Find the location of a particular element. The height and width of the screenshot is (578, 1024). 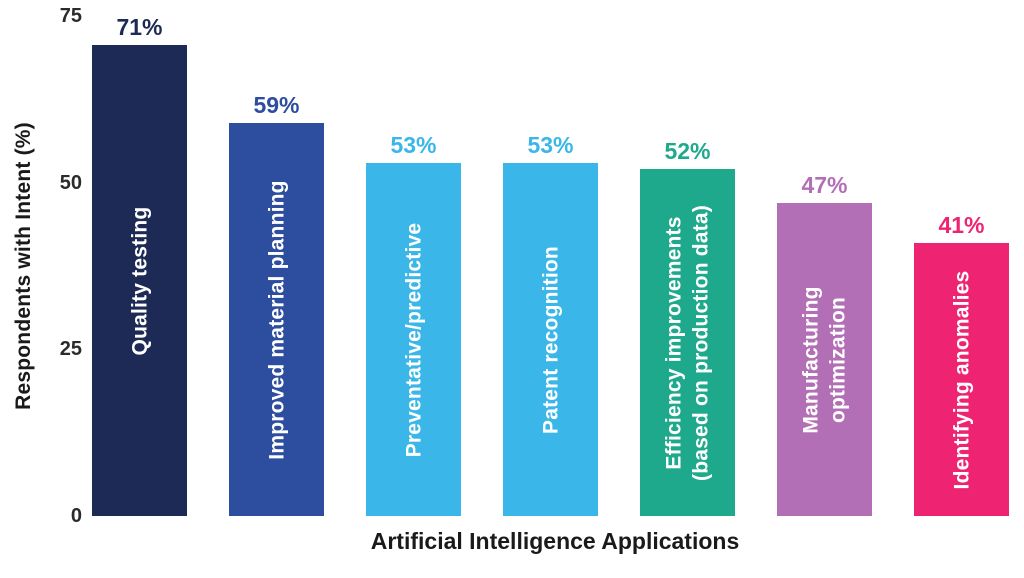

bar-category-label: Manufacturing optimization is located at coordinates (824, 359).